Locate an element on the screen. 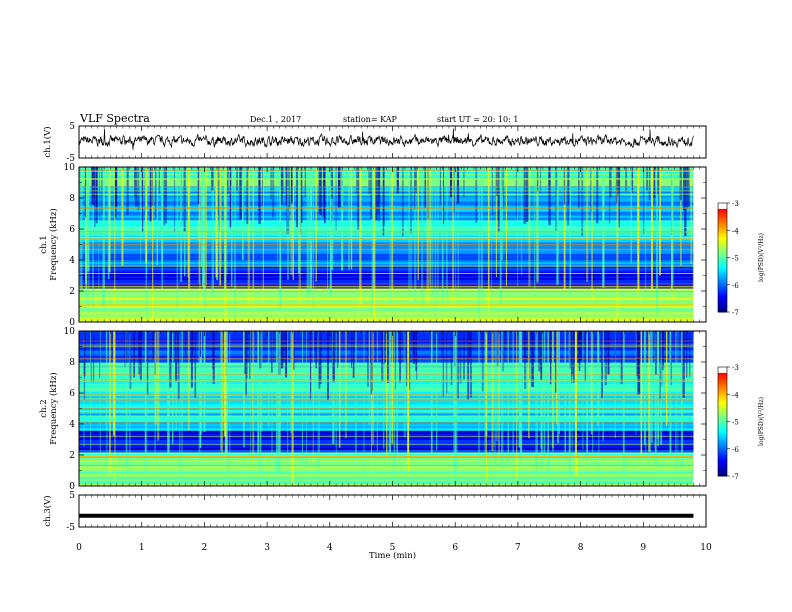 This screenshot has height=612, width=792. x-tick-label: 9 is located at coordinates (643, 548).